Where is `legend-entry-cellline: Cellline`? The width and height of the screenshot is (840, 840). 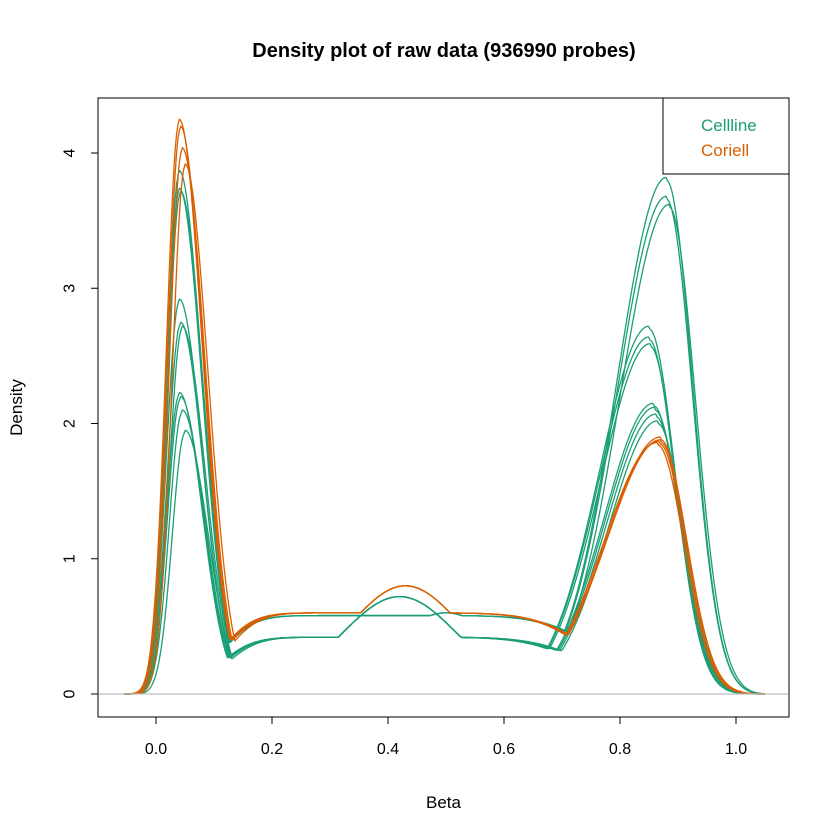 legend-entry-cellline: Cellline is located at coordinates (729, 125).